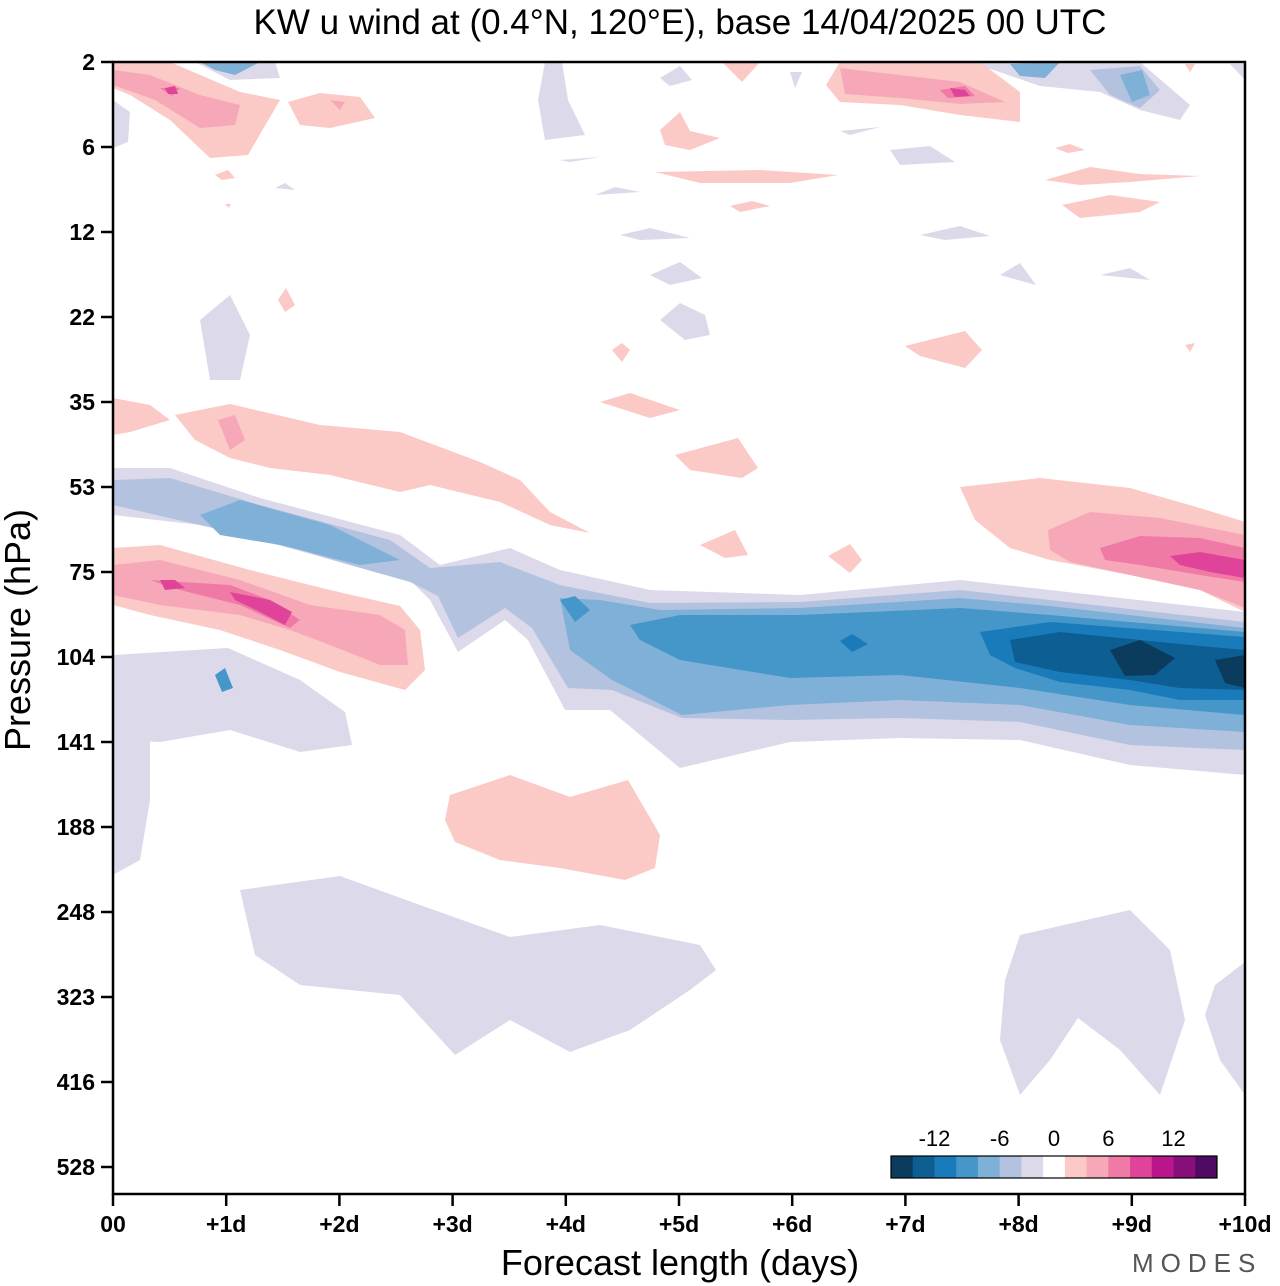 This screenshot has height=1286, width=1280. I want to click on x-axis-title: Forecast length (days), so click(680, 1262).